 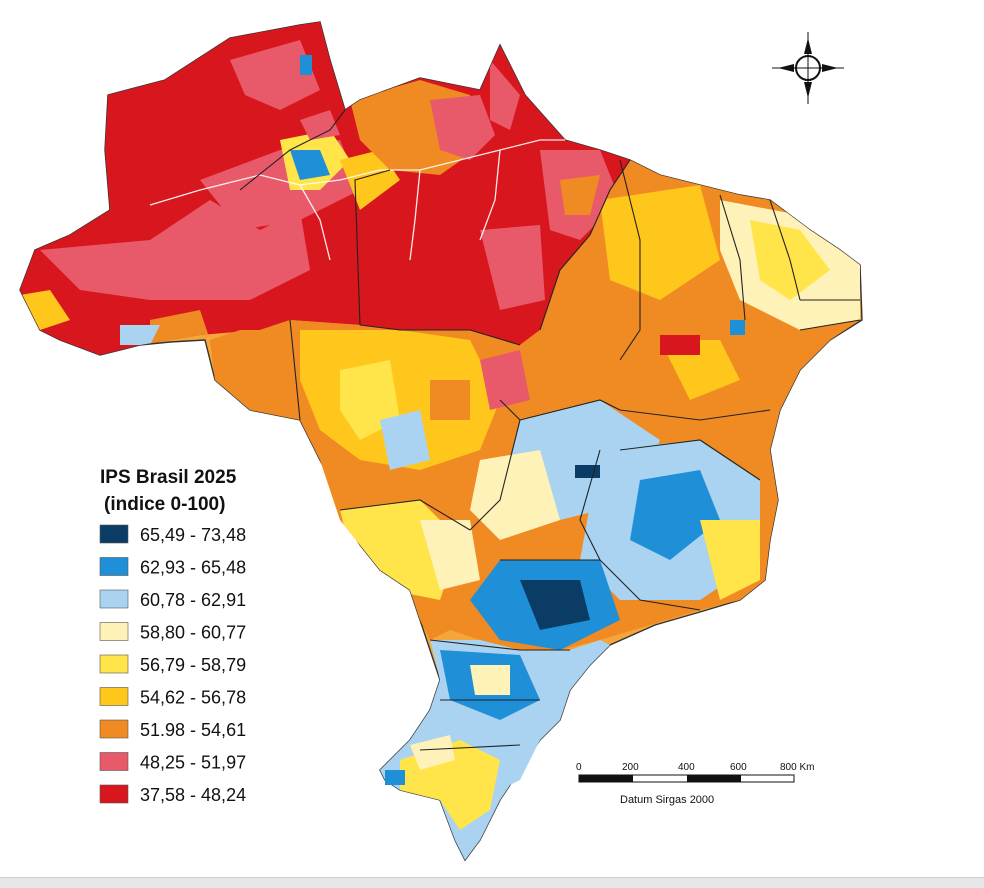 I want to click on legend-class-label: 58,80 - 60,77, so click(x=193, y=633).